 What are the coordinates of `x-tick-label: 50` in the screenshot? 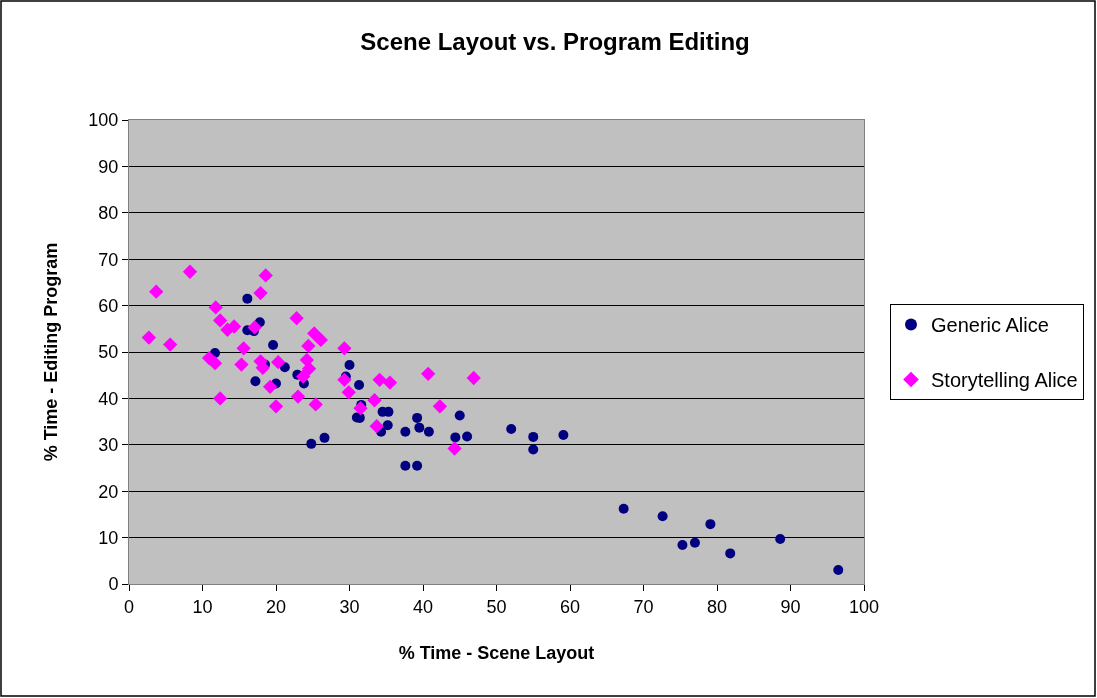 It's located at (496, 606).